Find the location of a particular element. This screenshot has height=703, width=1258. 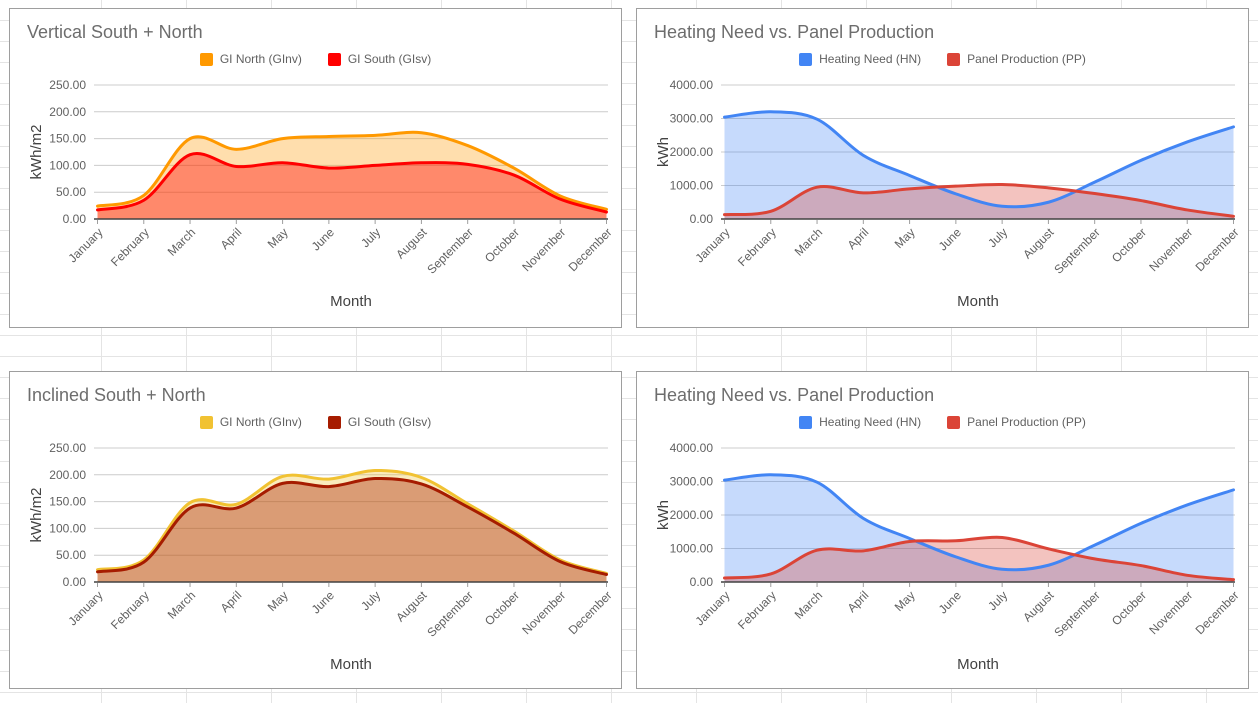

chart-title: Inclined South + North is located at coordinates (116, 395).